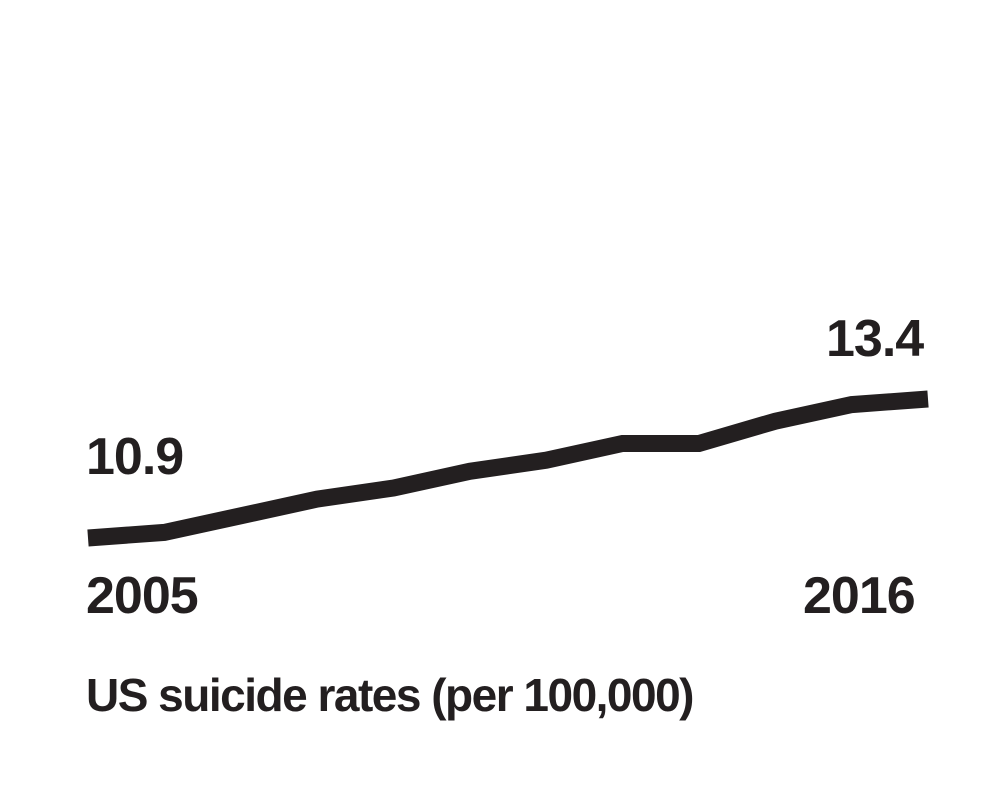  I want to click on x-tick-label-start: 2005, so click(142, 596).